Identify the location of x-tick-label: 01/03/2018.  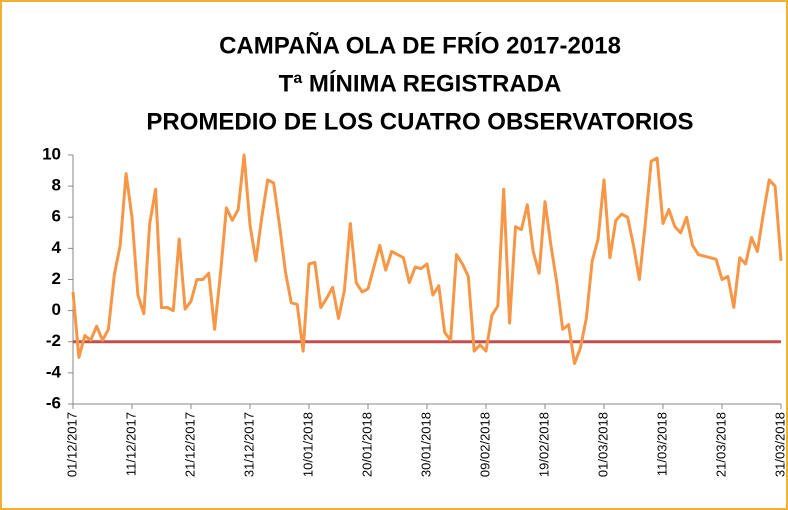
(602, 444).